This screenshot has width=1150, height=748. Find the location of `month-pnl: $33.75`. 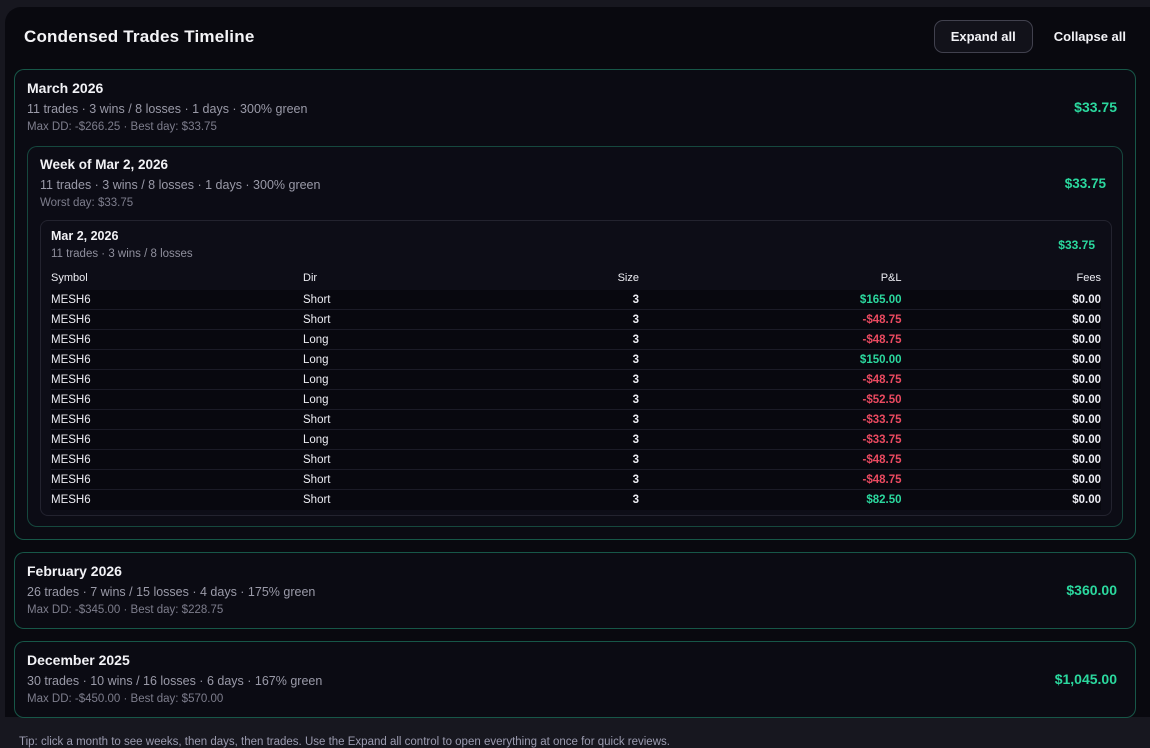

month-pnl: $33.75 is located at coordinates (1098, 107).